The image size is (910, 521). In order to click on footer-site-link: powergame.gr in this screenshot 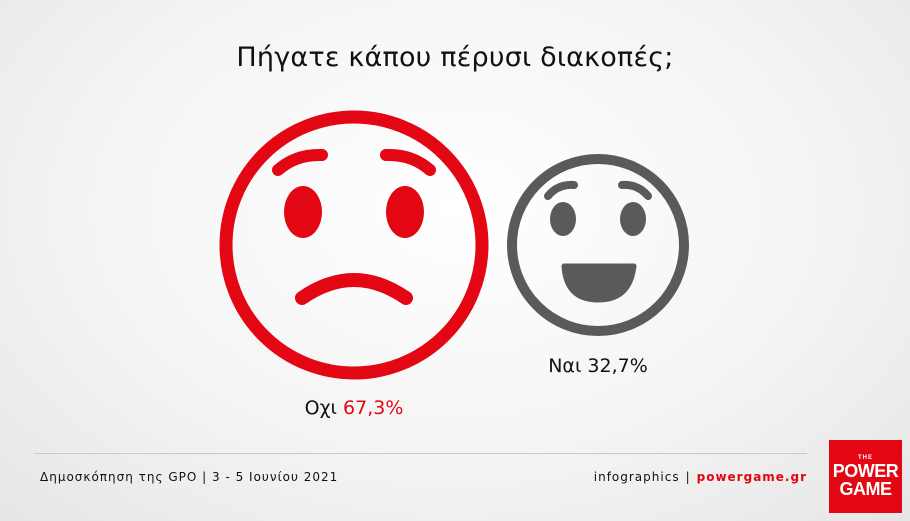, I will do `click(751, 477)`.